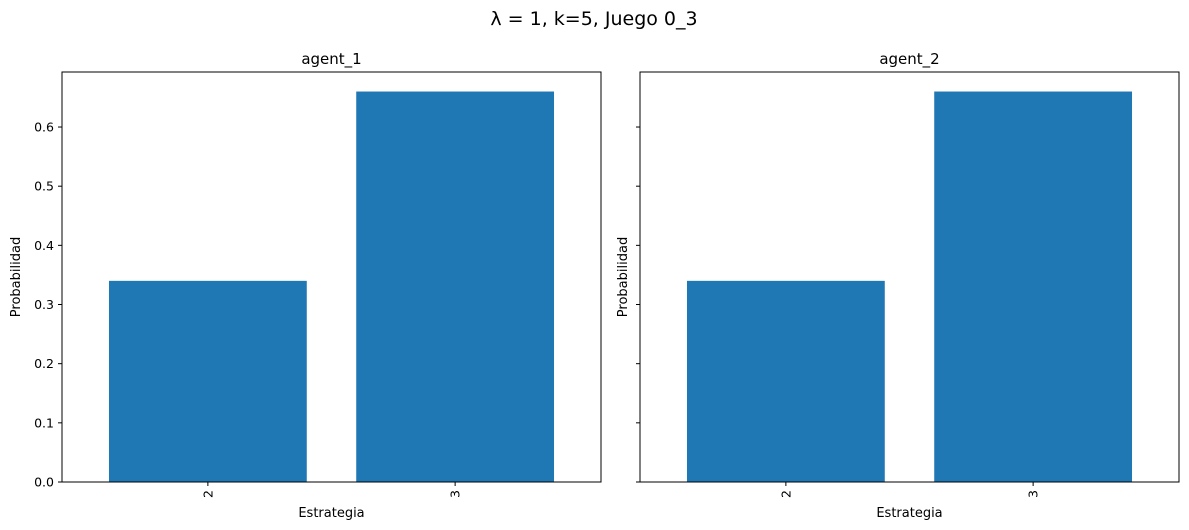  I want to click on y-tick-label: 0.0, so click(44, 482).